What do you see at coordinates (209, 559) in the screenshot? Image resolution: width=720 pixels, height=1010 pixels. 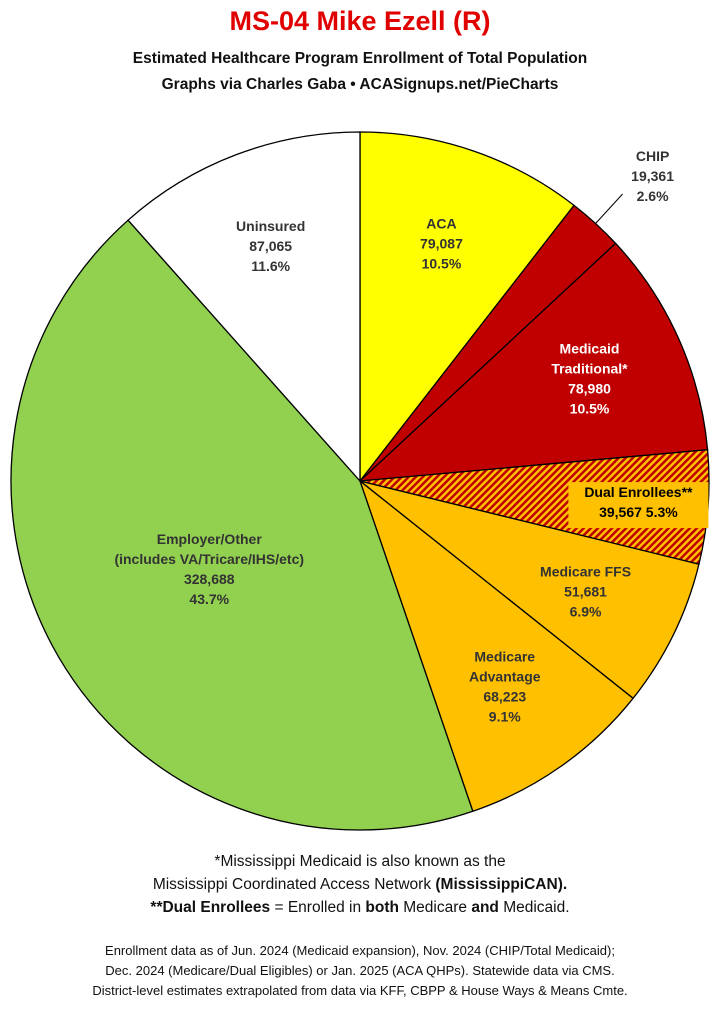 I see `slice-label-employer-other-1: (includes VA/Tricare/IHS/etc)` at bounding box center [209, 559].